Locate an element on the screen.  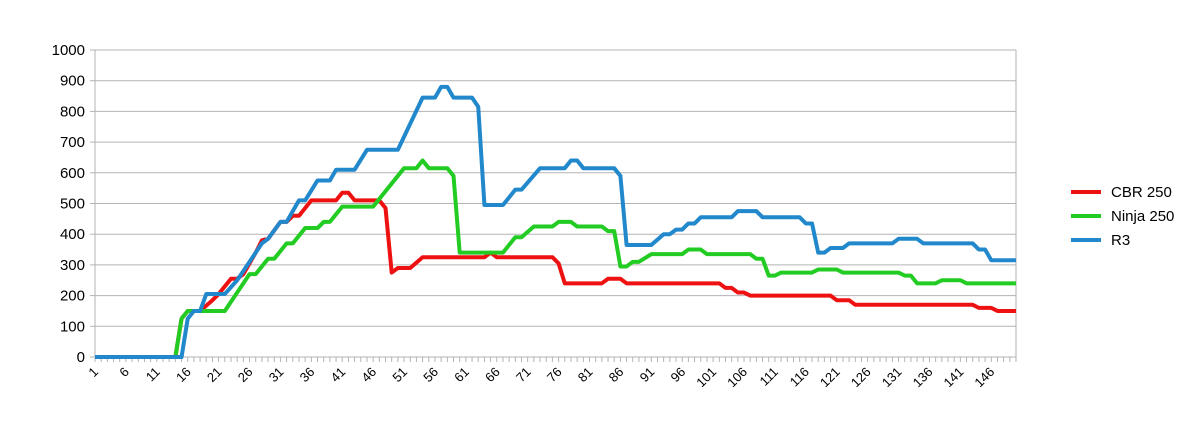
x-tick-label: 131 is located at coordinates (892, 377).